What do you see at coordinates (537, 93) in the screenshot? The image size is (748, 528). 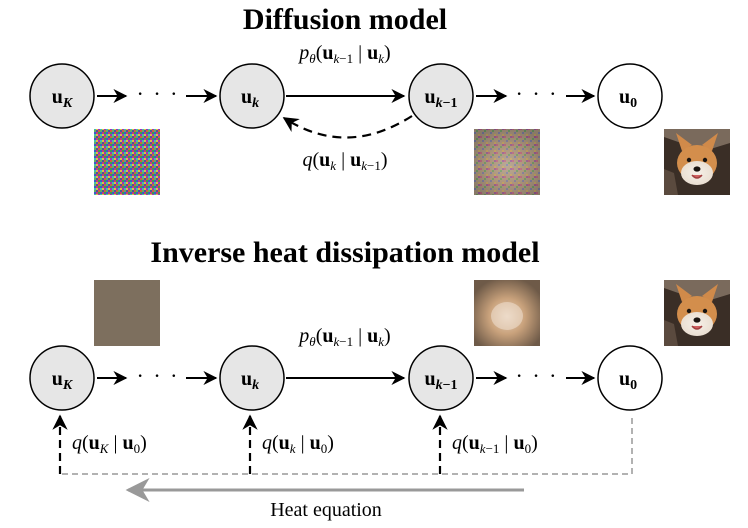 I see `diffusion-dots-right: · · ·` at bounding box center [537, 93].